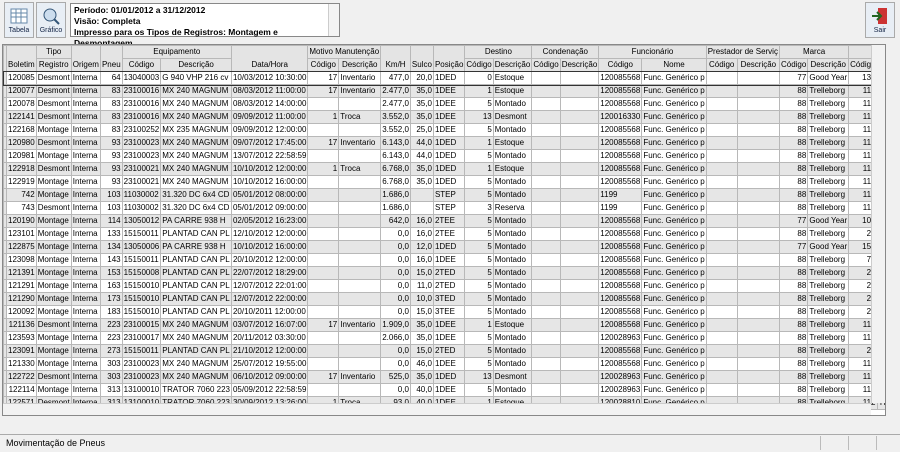 The width and height of the screenshot is (900, 452). What do you see at coordinates (85, 58) in the screenshot?
I see `column-header: Origem` at bounding box center [85, 58].